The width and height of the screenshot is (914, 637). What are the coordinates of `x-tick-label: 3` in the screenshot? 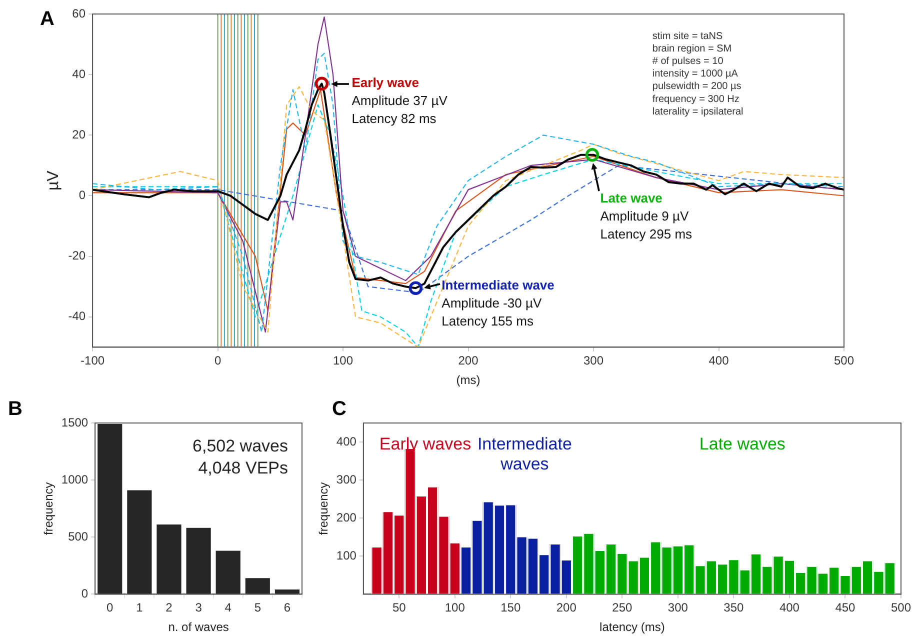 It's located at (198, 607).